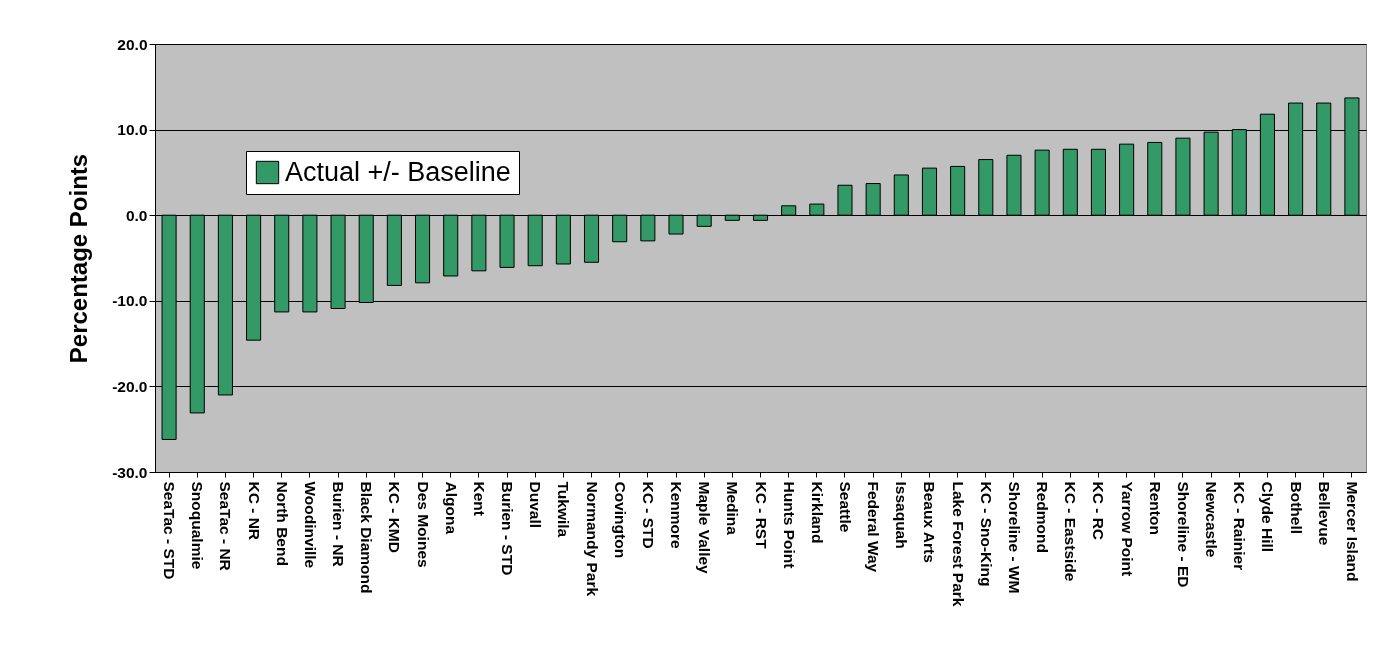 The width and height of the screenshot is (1385, 672). Describe the element at coordinates (1155, 508) in the screenshot. I see `x-tick-label: Renton` at that location.